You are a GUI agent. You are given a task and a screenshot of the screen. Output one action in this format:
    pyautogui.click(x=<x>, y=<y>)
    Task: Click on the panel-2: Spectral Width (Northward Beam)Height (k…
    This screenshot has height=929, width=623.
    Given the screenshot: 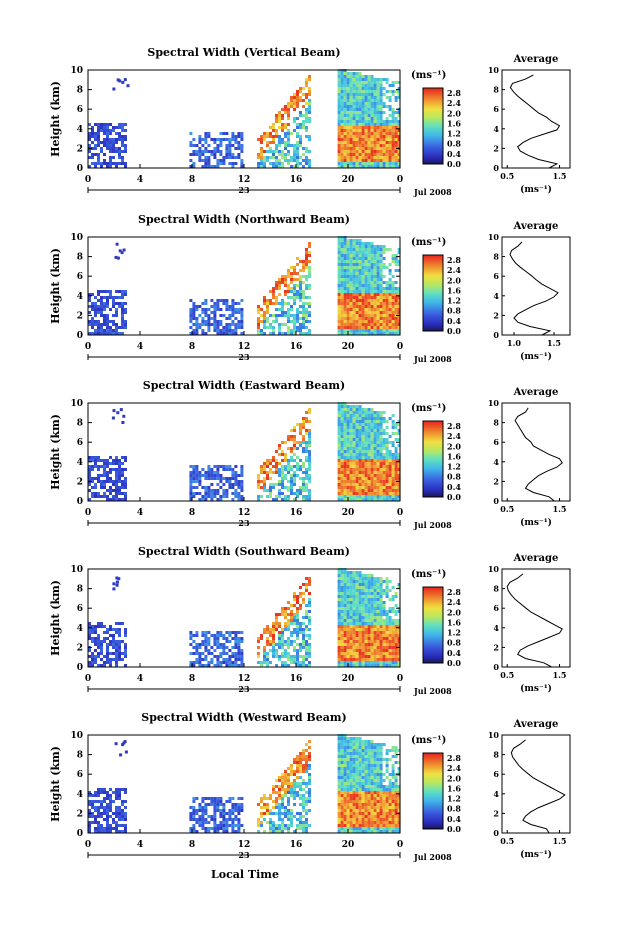 What is the action you would take?
    pyautogui.click(x=310, y=288)
    